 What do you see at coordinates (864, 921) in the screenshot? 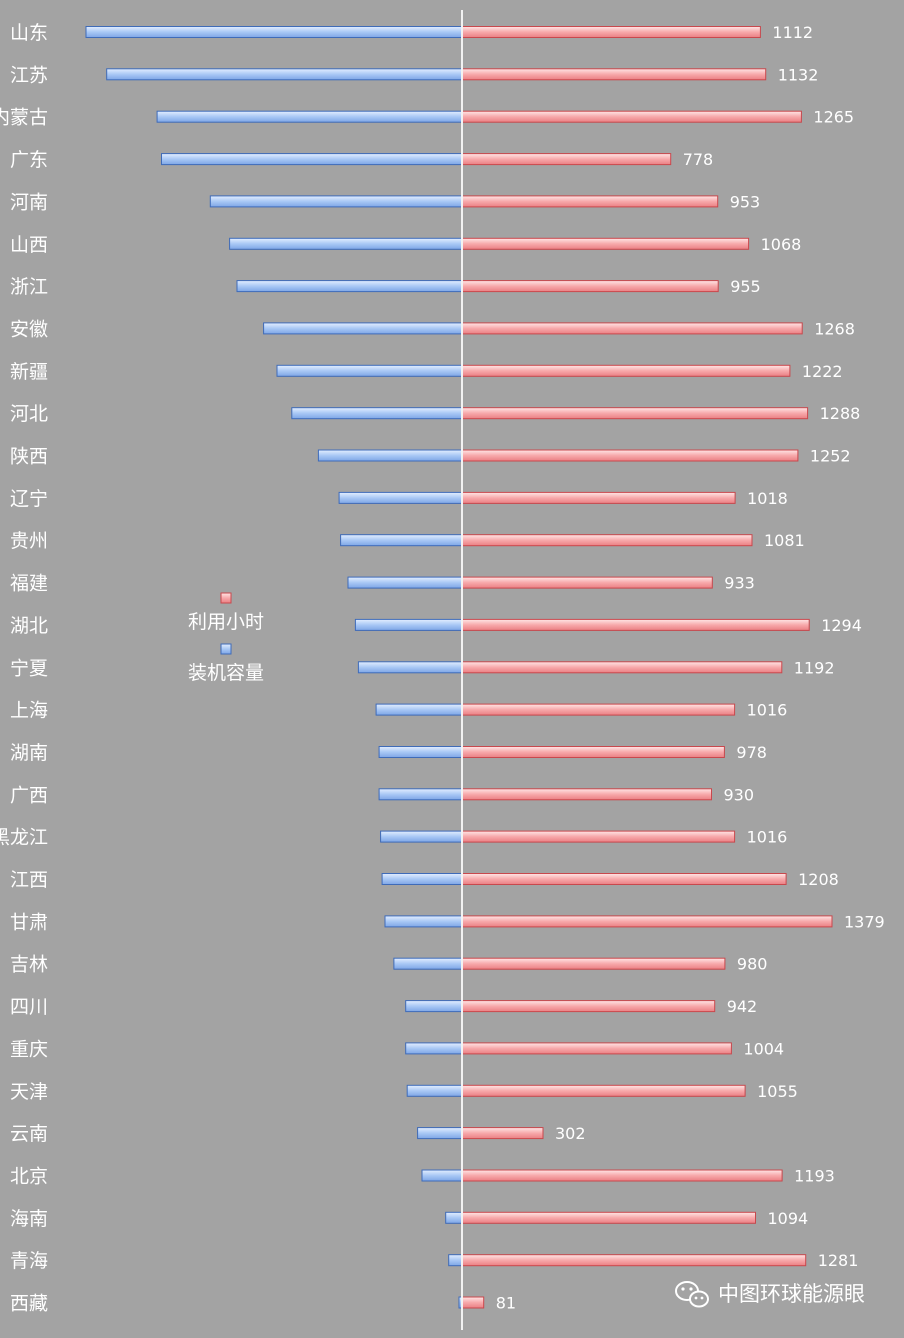
I see `value-label-21: 1379` at bounding box center [864, 921].